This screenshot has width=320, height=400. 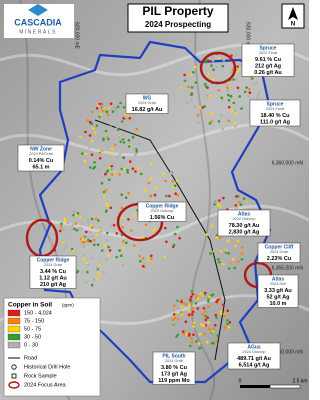 What do you see at coordinates (268, 53) in the screenshot?
I see `callout-type: 2022 Float` at bounding box center [268, 53].